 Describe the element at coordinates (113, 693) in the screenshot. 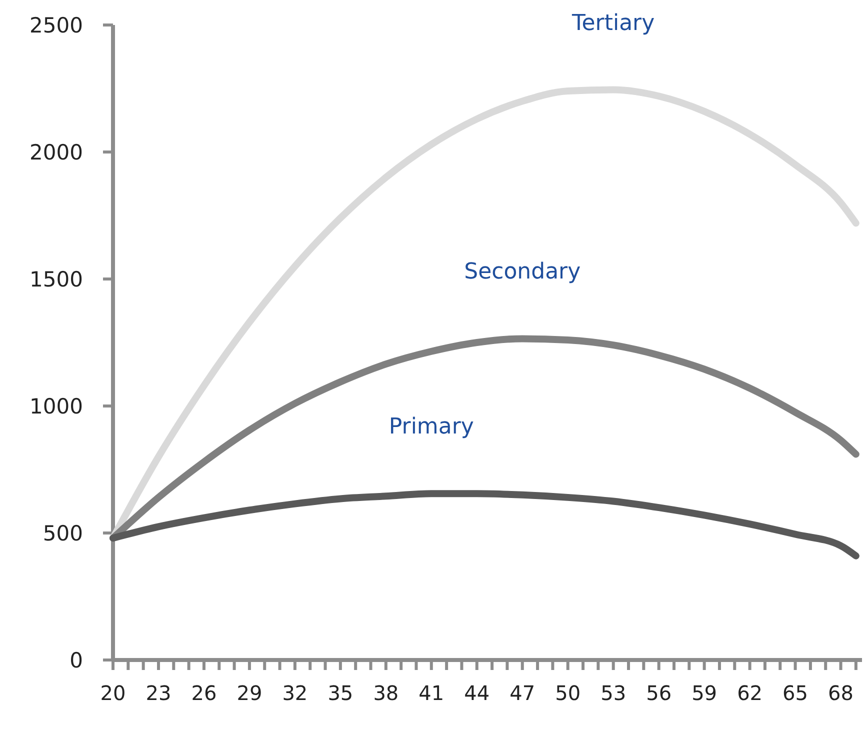

I see `x-tick-label: 20` at that location.